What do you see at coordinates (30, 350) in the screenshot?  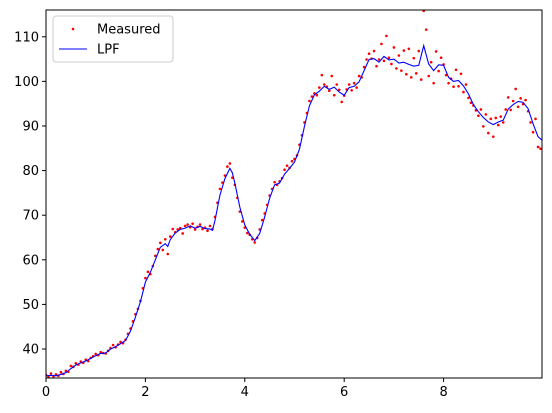 I see `y-tick-label: 40` at bounding box center [30, 350].